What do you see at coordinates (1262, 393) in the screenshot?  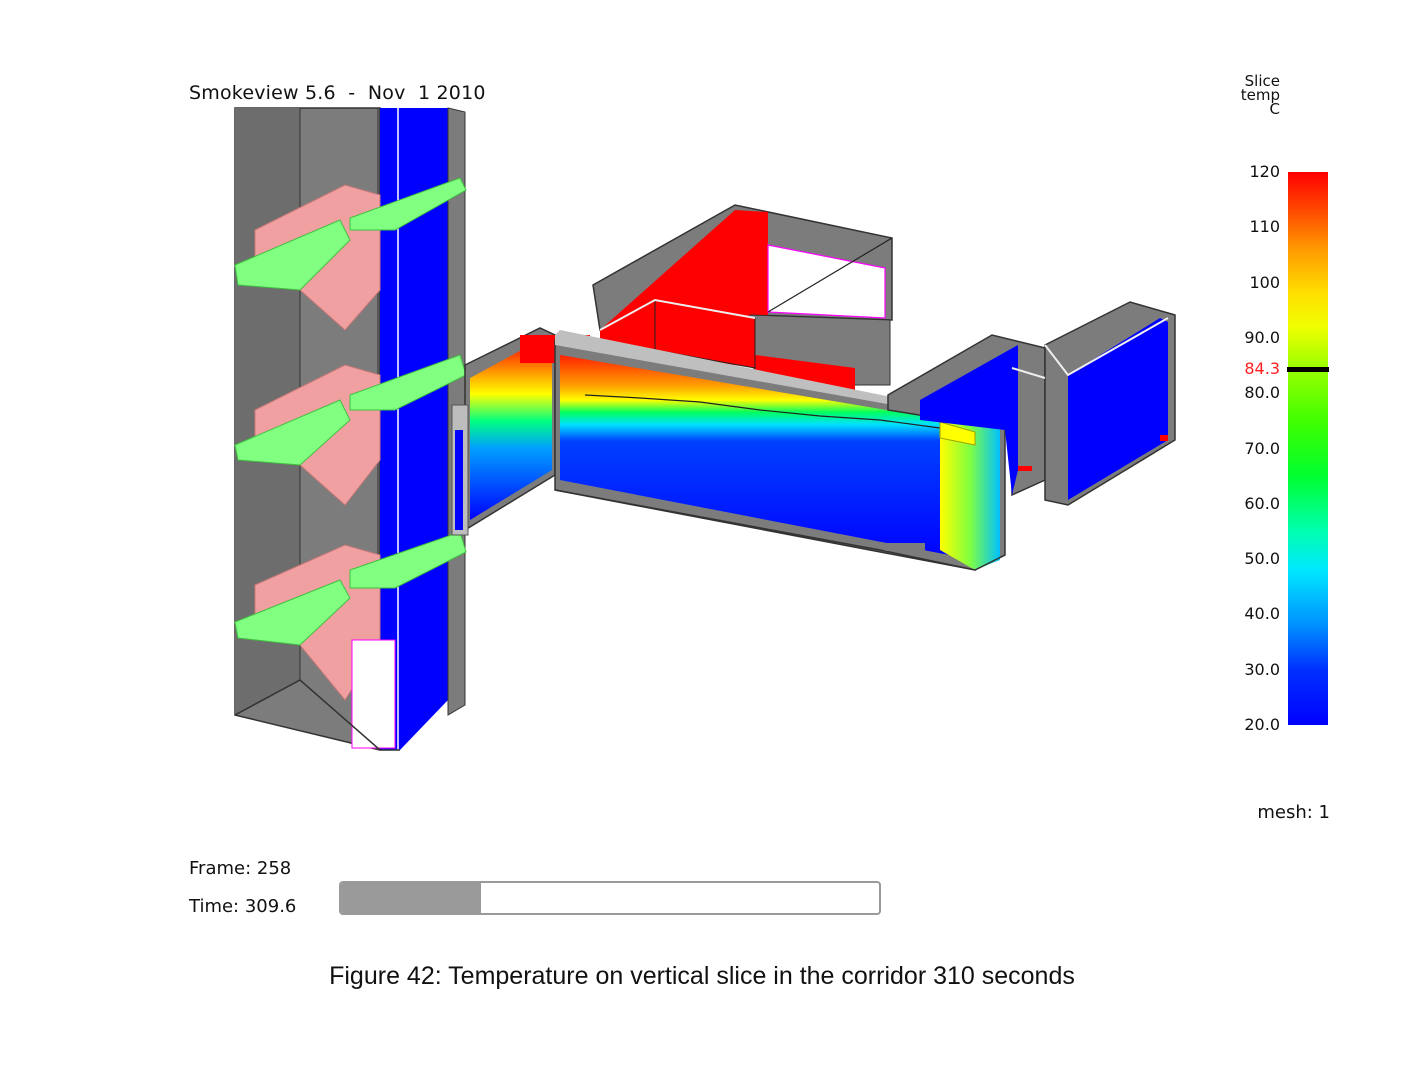 I see `colorbar-tick-label: 80.0` at bounding box center [1262, 393].